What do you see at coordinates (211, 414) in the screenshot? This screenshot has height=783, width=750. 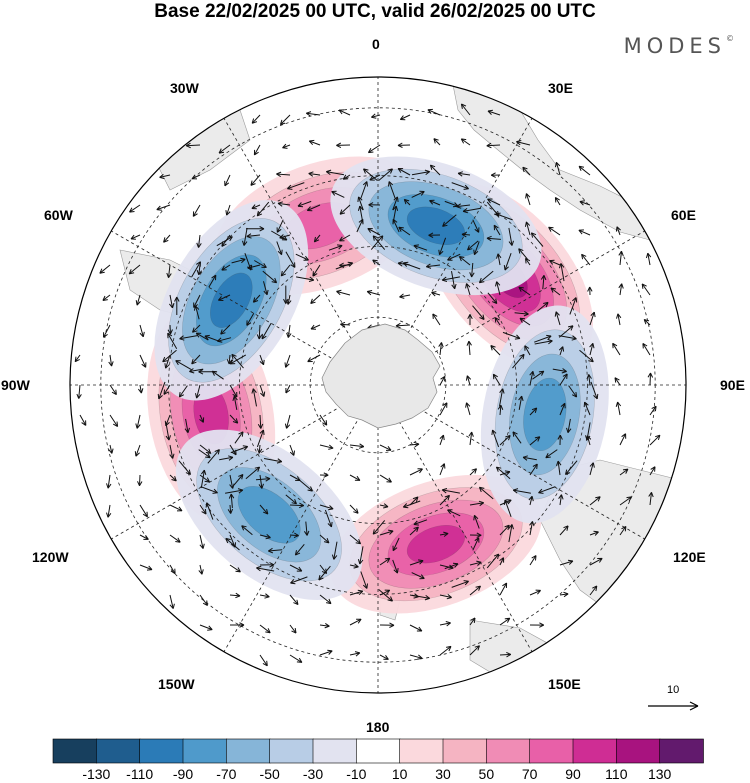 I see `circulation-ring` at bounding box center [211, 414].